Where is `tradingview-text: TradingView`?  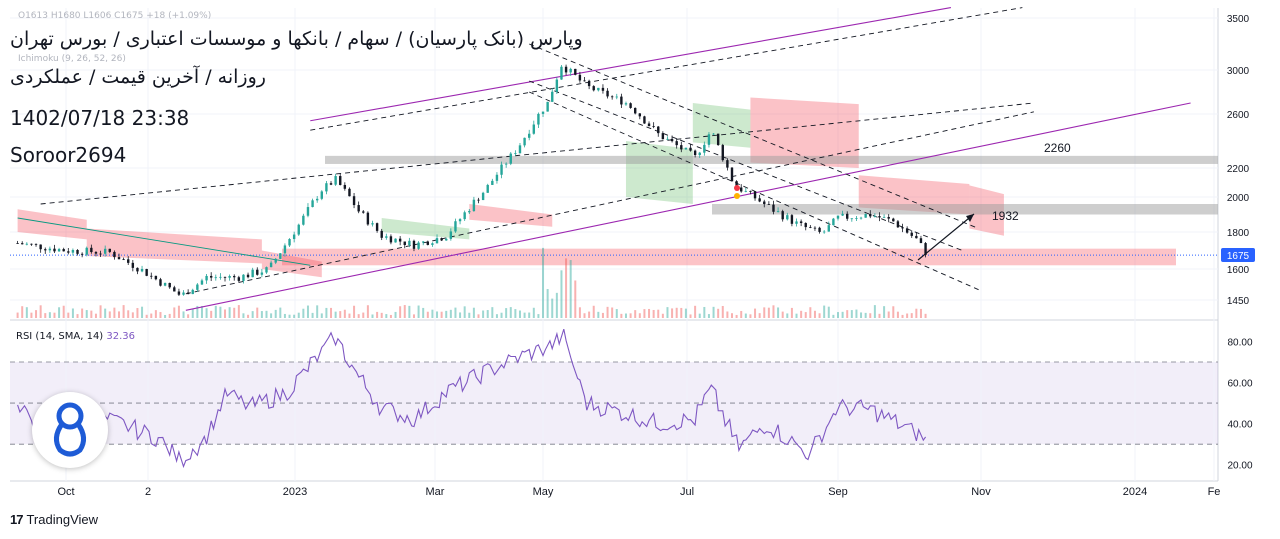 tradingview-text: TradingView is located at coordinates (62, 519).